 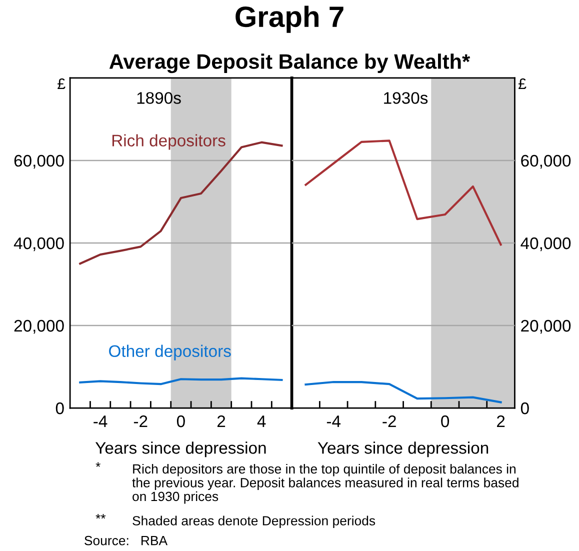 I want to click on annotation: 1930s, so click(x=406, y=98).